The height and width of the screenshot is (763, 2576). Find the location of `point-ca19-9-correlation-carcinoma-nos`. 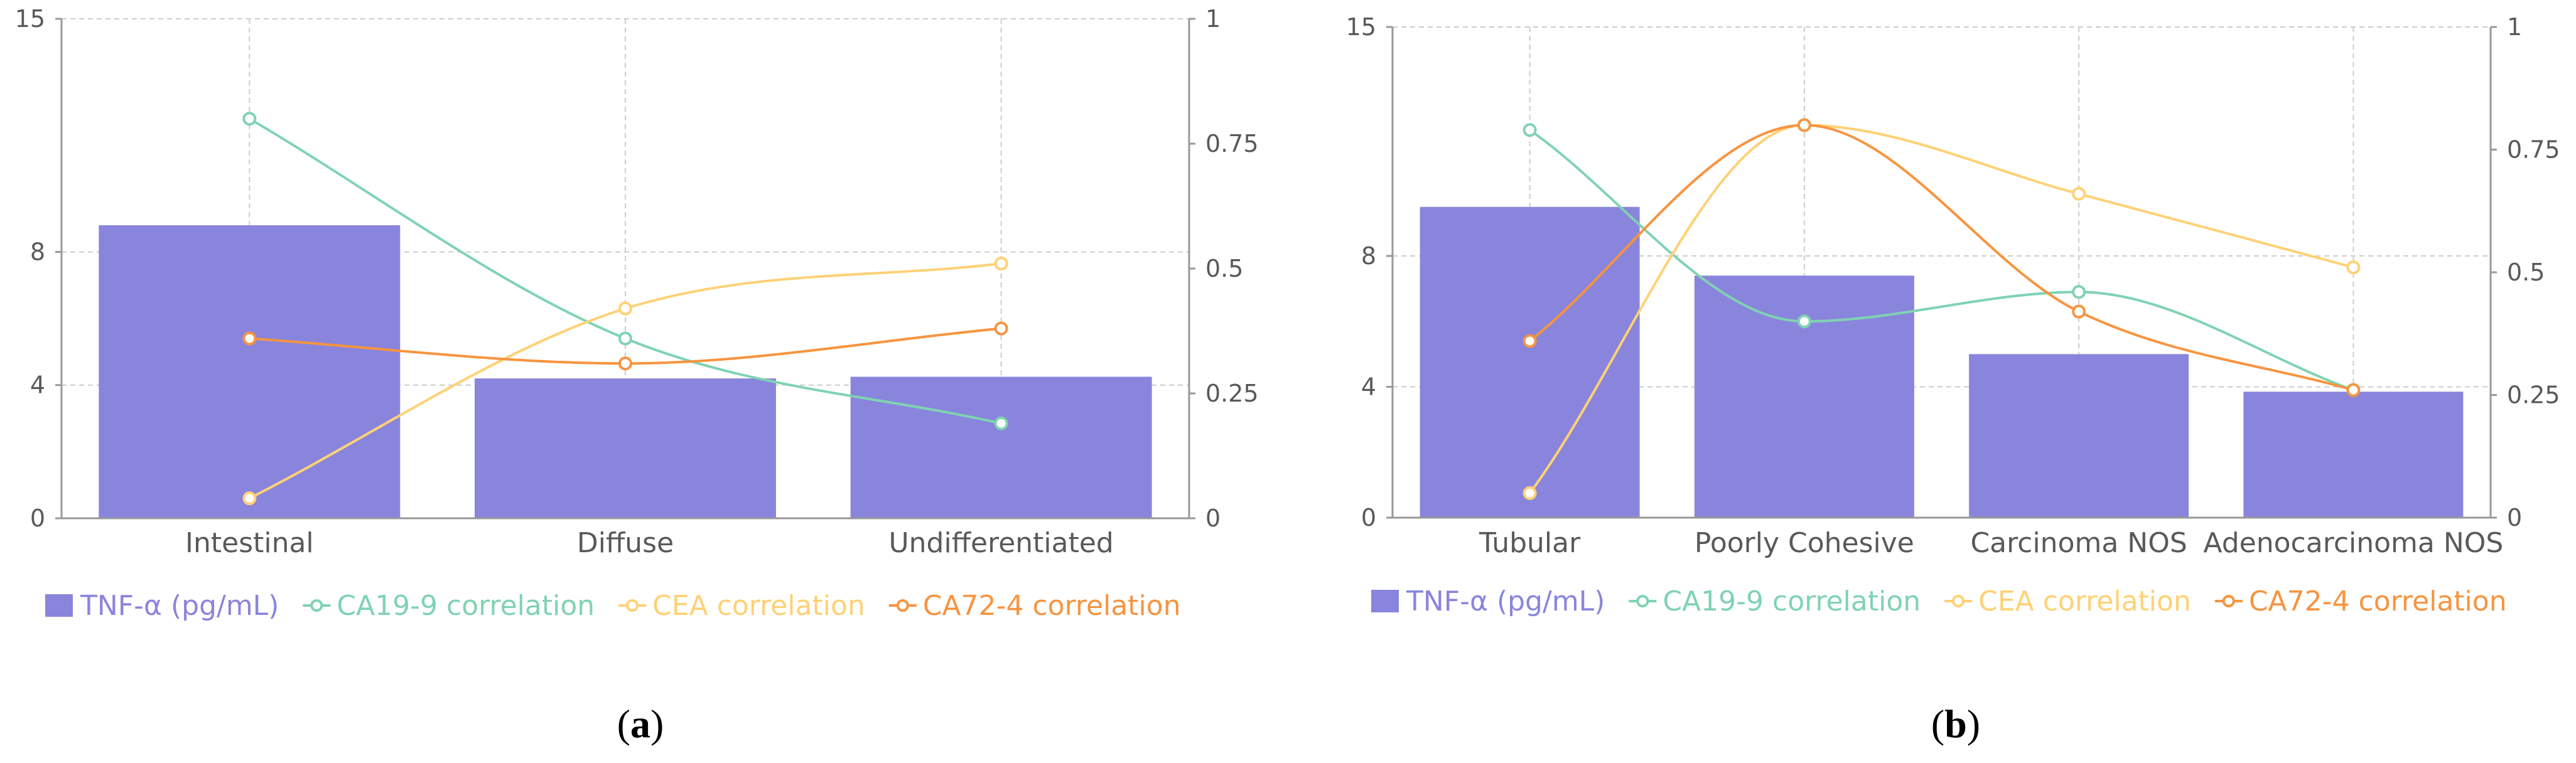

point-ca19-9-correlation-carcinoma-nos is located at coordinates (2079, 292).